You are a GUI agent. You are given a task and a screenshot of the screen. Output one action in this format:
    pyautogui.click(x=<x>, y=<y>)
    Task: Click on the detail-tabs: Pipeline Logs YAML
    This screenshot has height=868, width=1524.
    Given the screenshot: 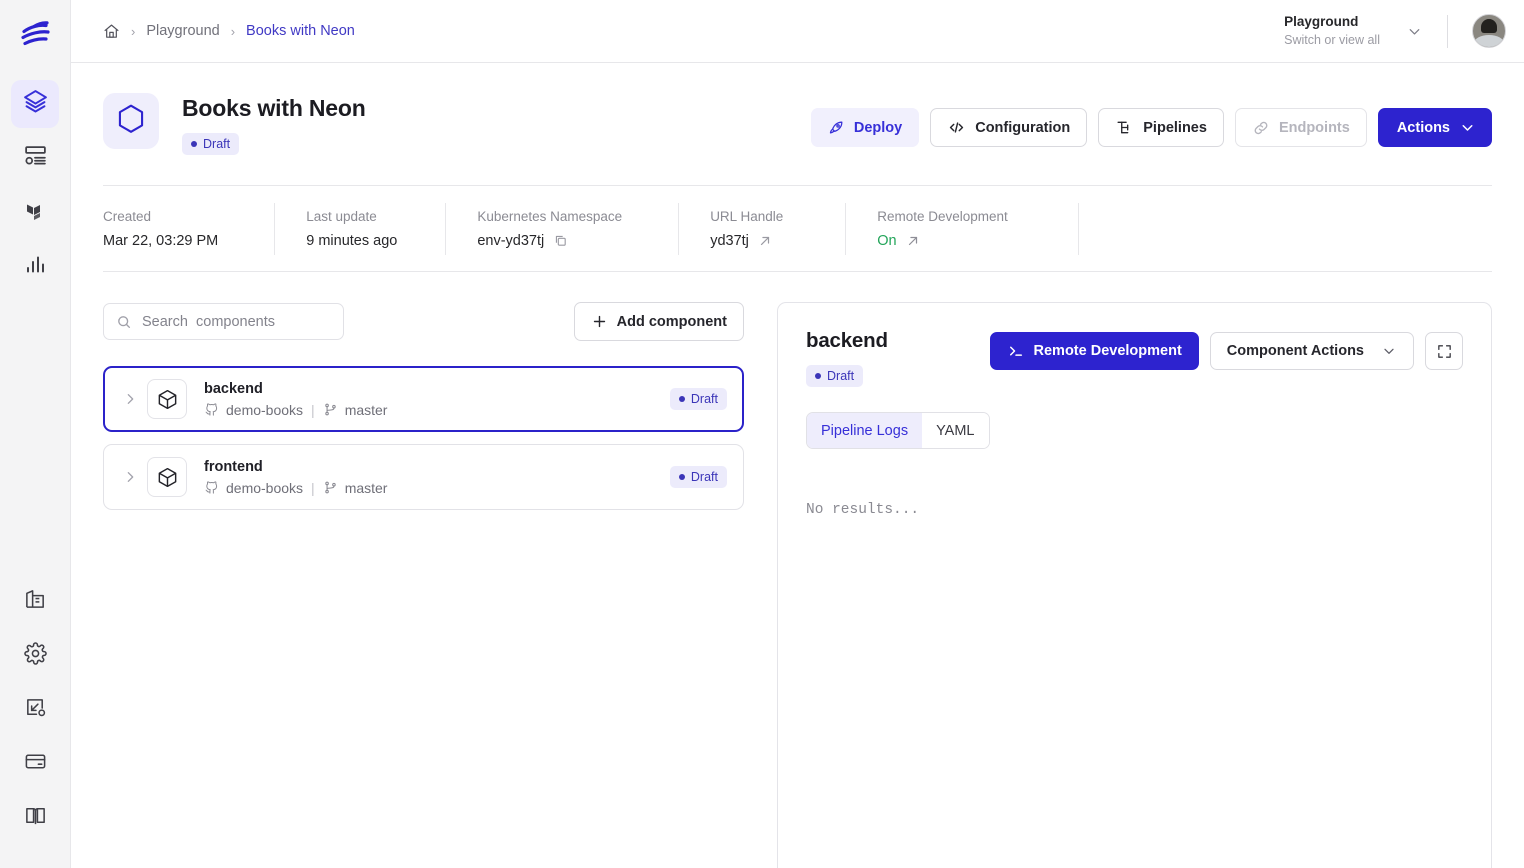 What is the action you would take?
    pyautogui.click(x=898, y=430)
    